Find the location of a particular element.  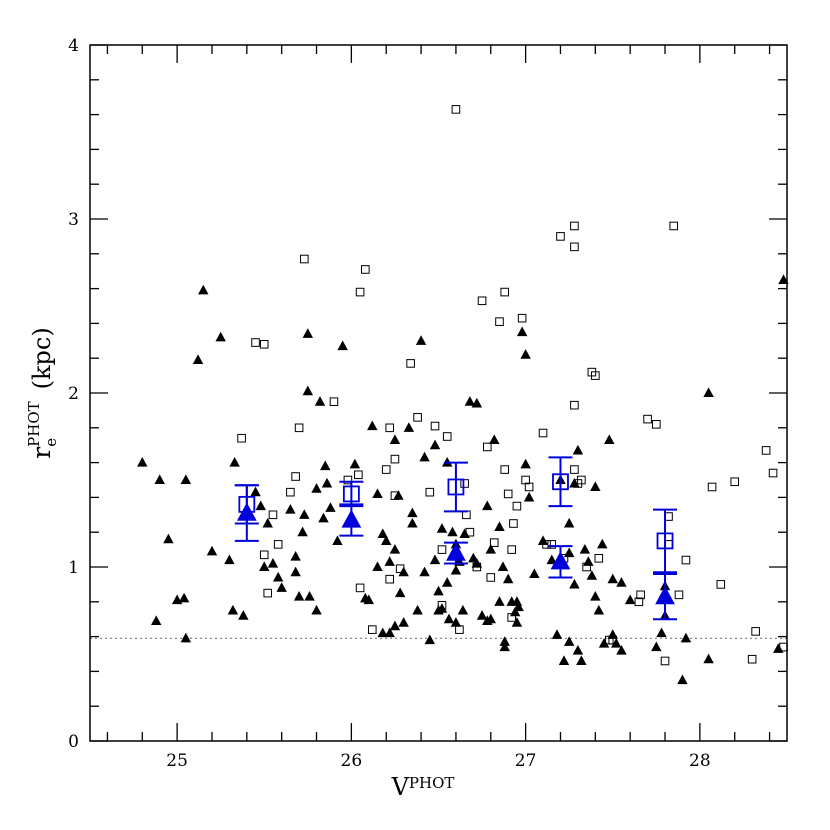

y-tick-label: 1 is located at coordinates (73, 568).